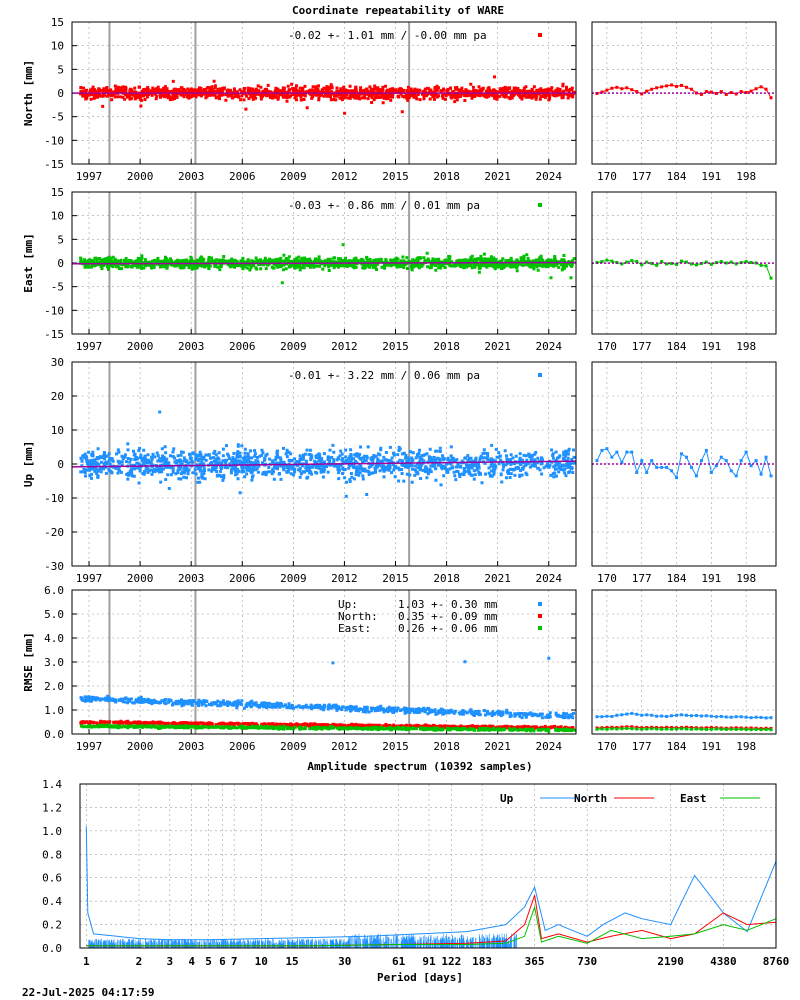  I want to click on up-recent-xtick-label: 170, so click(607, 578).